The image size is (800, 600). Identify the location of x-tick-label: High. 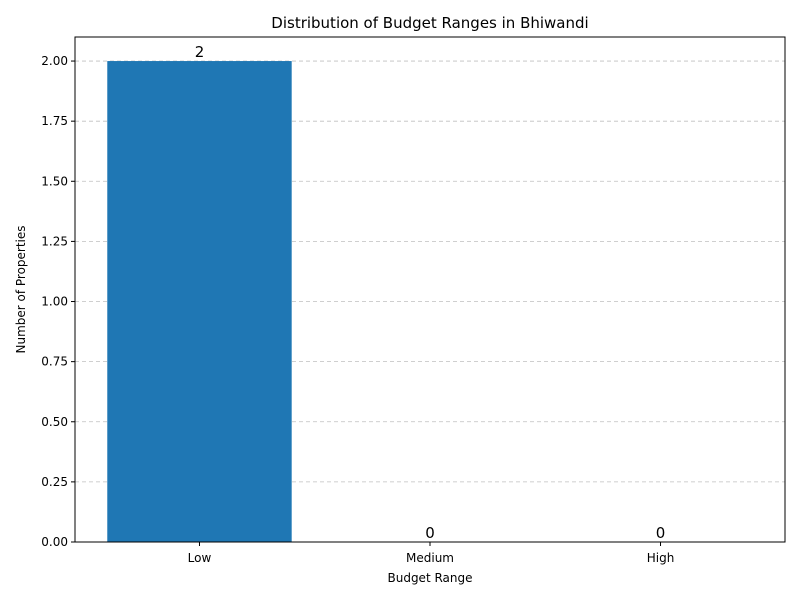
(661, 558).